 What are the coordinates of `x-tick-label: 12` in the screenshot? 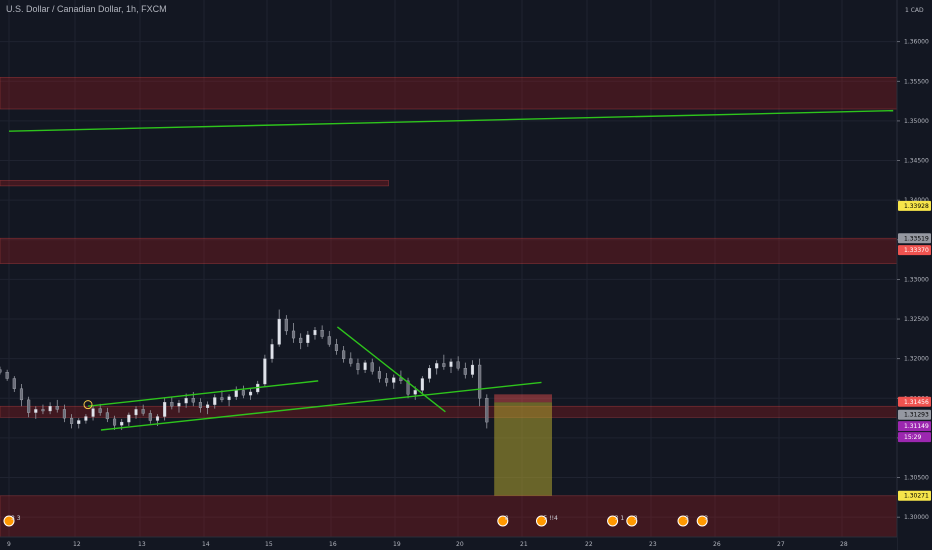 It's located at (77, 544).